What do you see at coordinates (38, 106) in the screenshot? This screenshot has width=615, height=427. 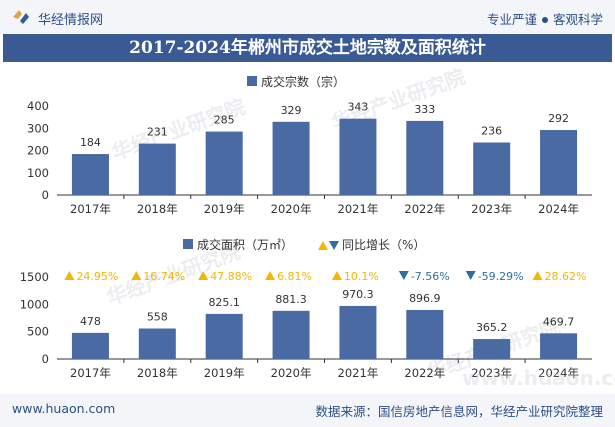 I see `y-tick-label: 400` at bounding box center [38, 106].